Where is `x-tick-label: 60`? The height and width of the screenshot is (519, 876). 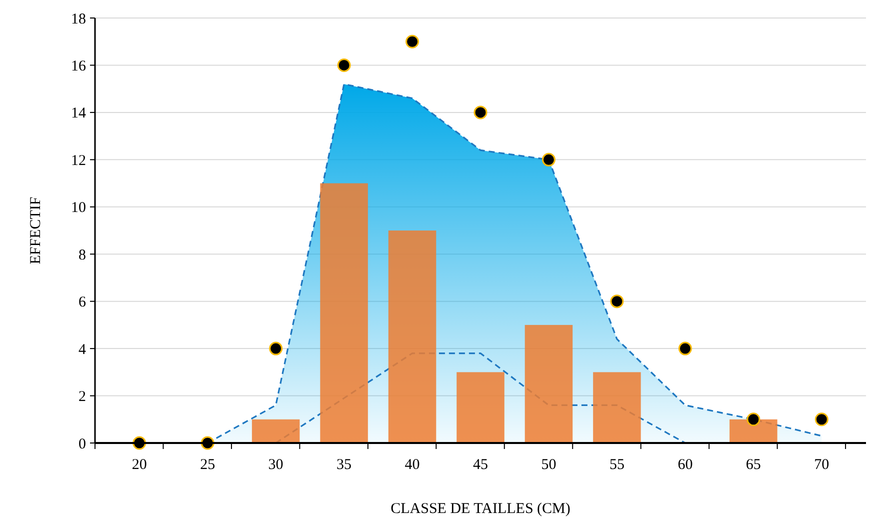
x-tick-label: 60 is located at coordinates (685, 465).